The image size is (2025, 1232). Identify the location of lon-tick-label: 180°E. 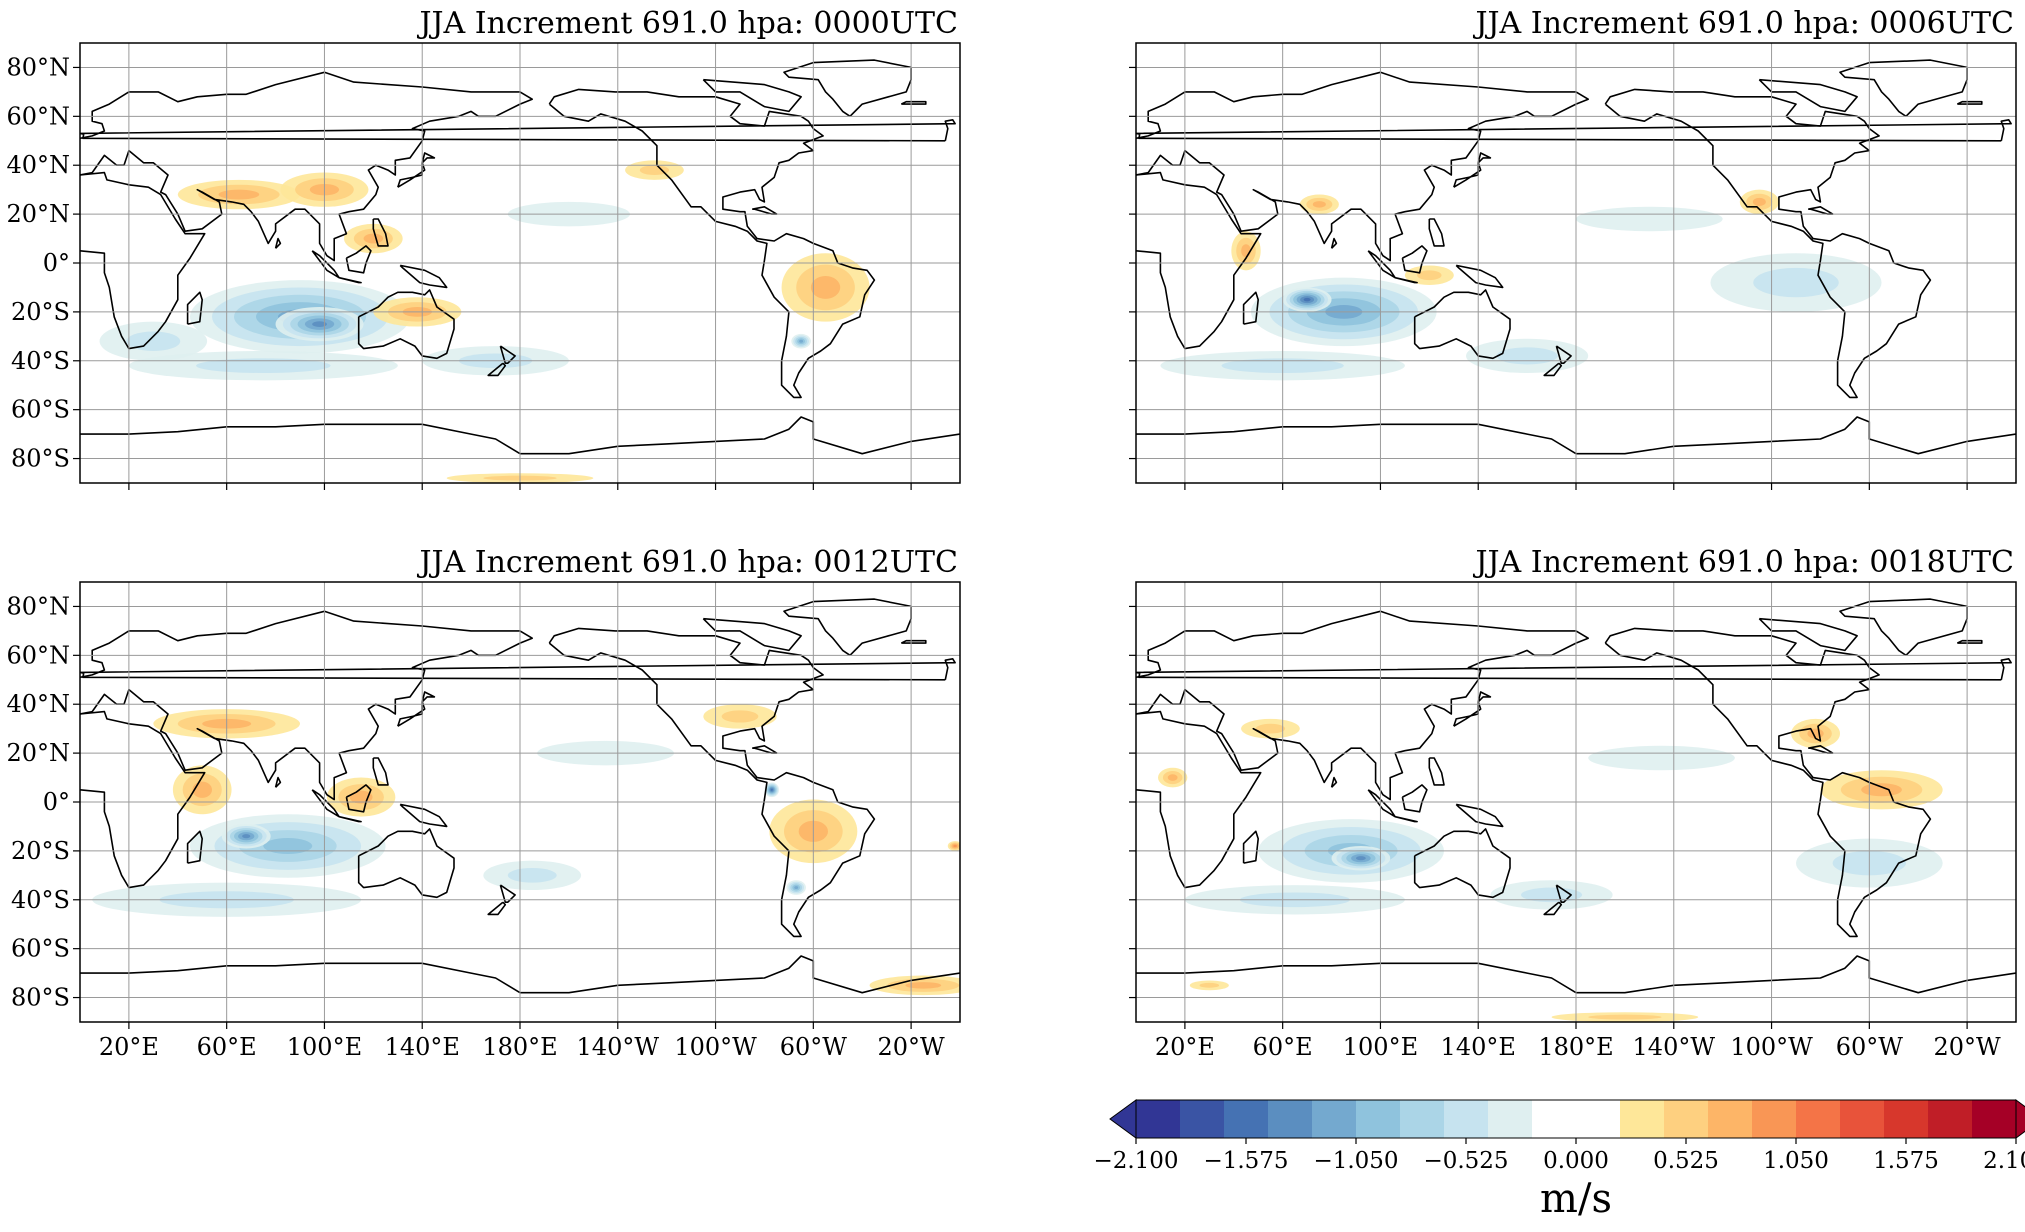
(519, 1047).